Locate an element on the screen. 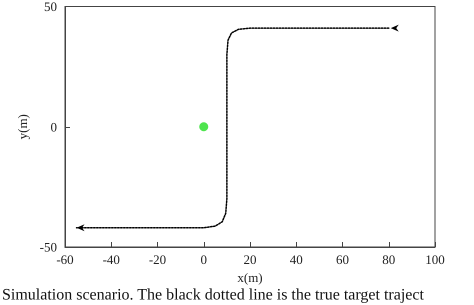 This screenshot has height=305, width=474. x-tick-label: 40 is located at coordinates (296, 259).